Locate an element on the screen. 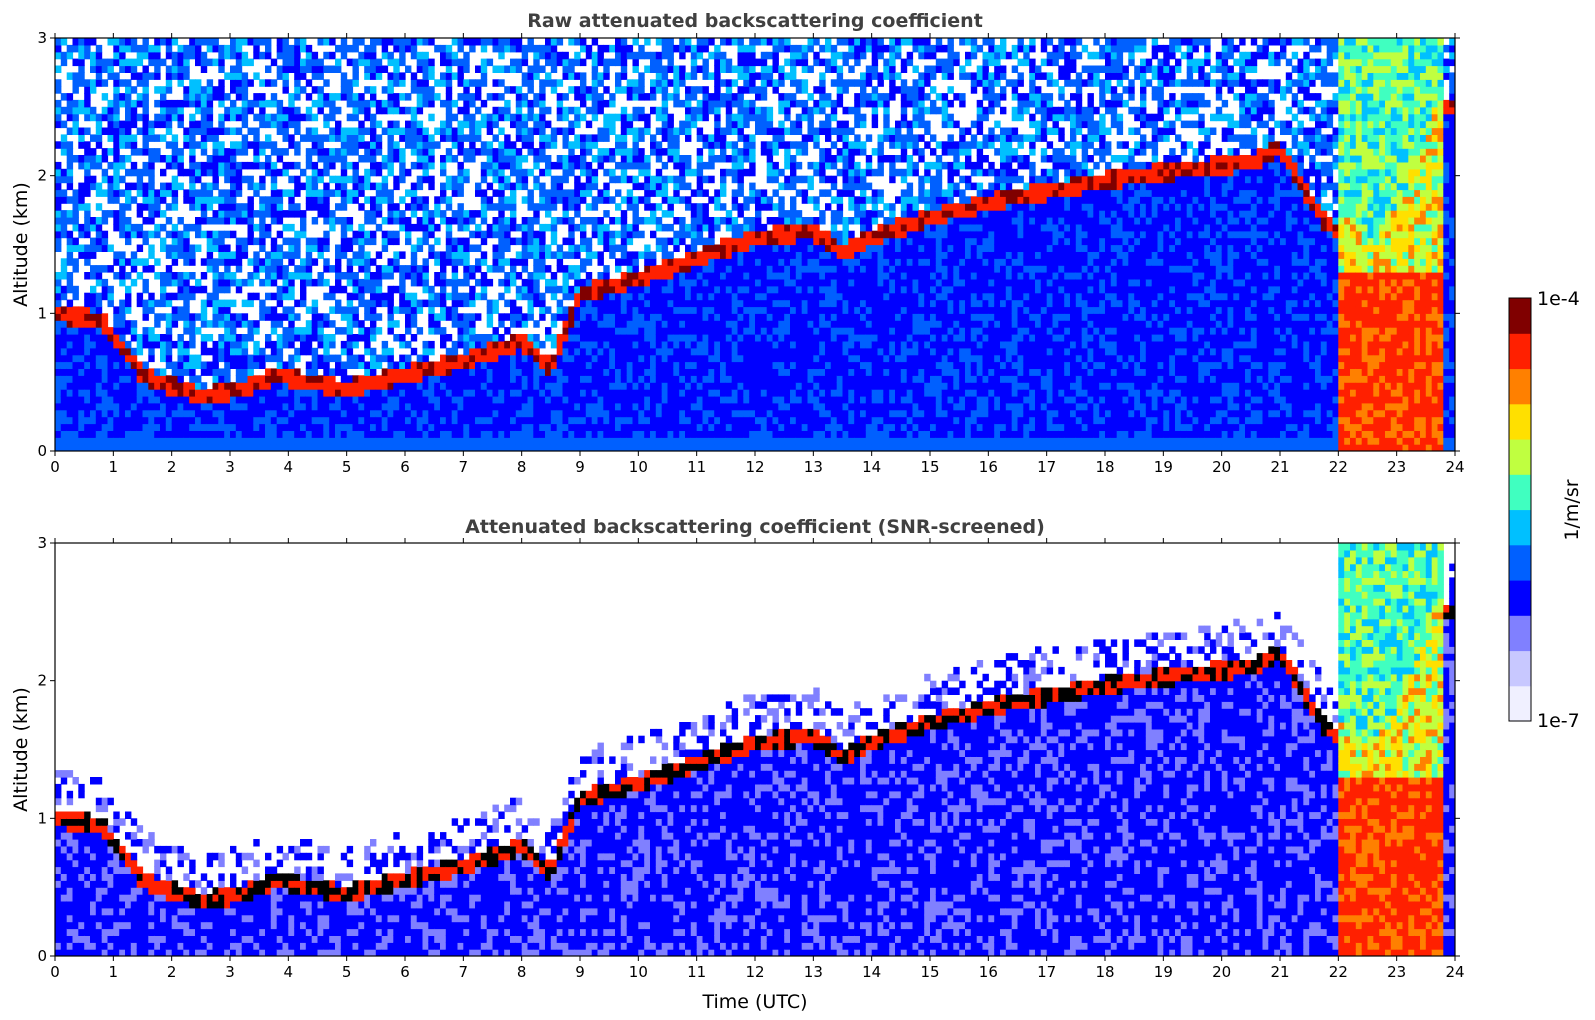 The width and height of the screenshot is (1595, 1020). colorbar-min-label: 1e-7 is located at coordinates (1558, 721).